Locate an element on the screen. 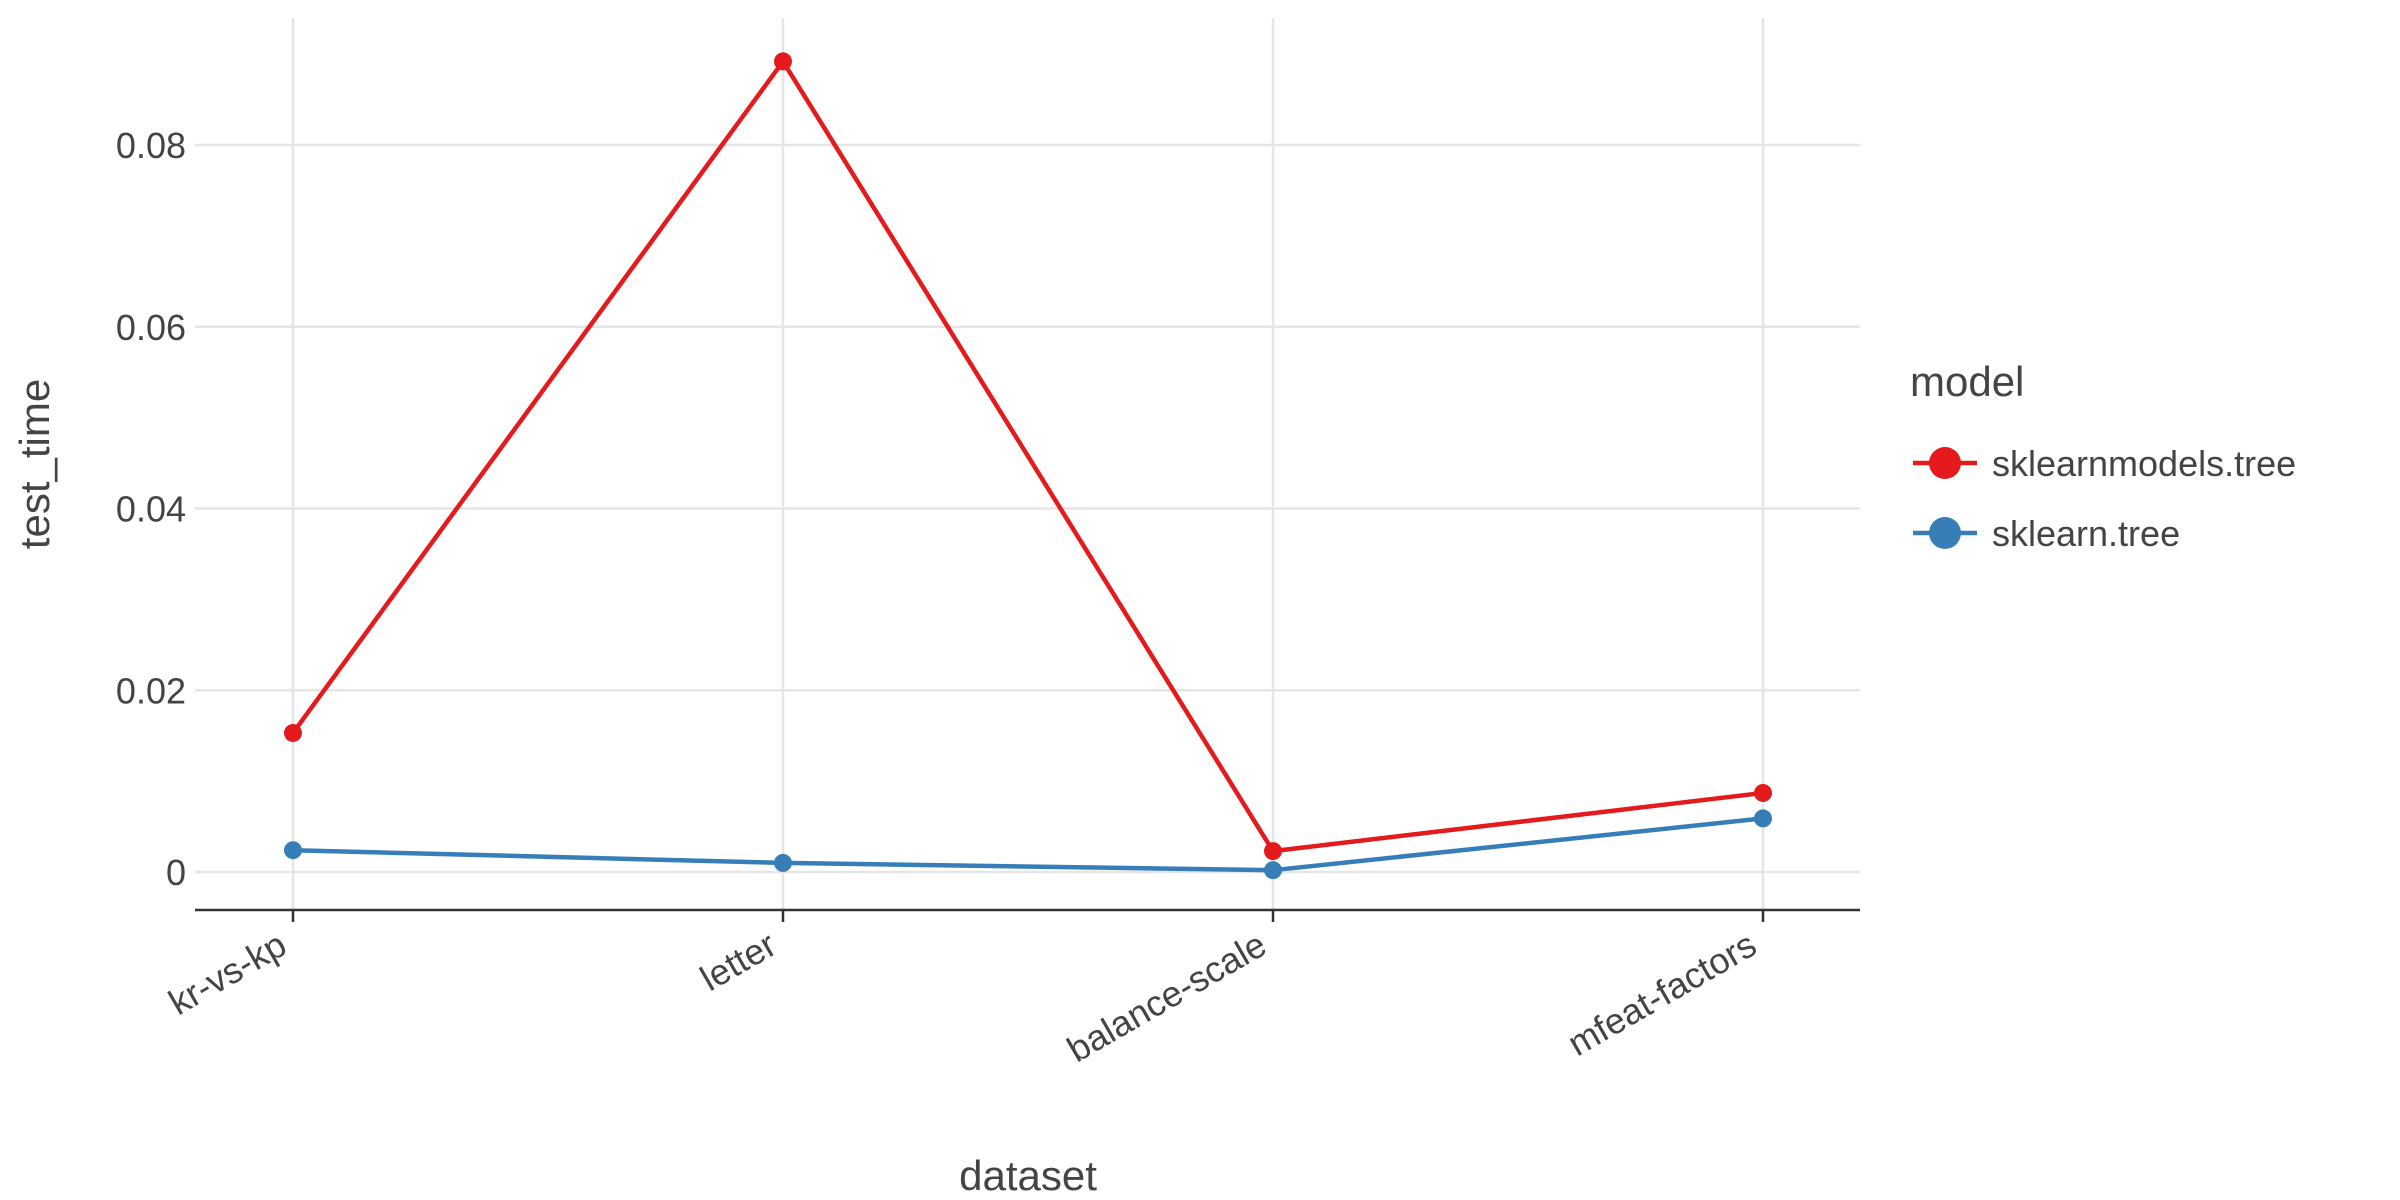 Image resolution: width=2400 pixels, height=1200 pixels. y-tick-label: 0.06 is located at coordinates (151, 327).